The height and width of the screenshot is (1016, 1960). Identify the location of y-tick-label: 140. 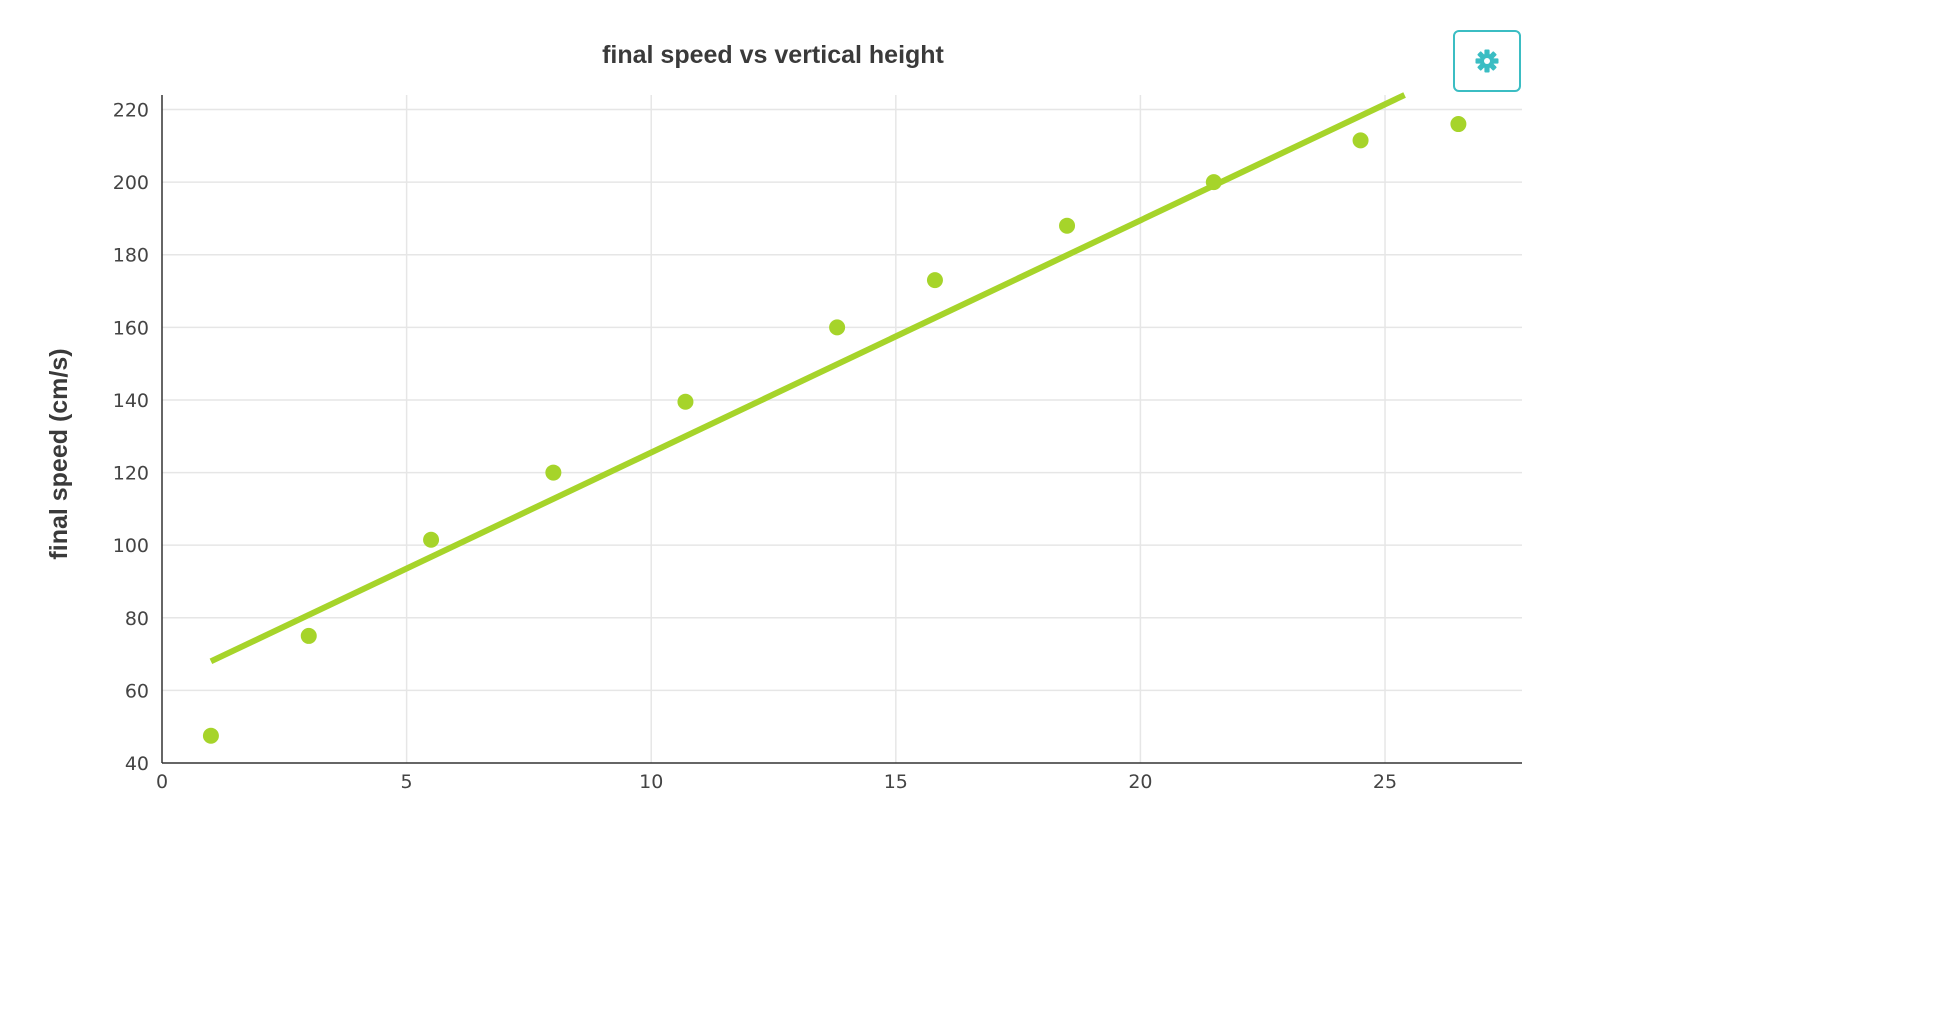
(131, 401).